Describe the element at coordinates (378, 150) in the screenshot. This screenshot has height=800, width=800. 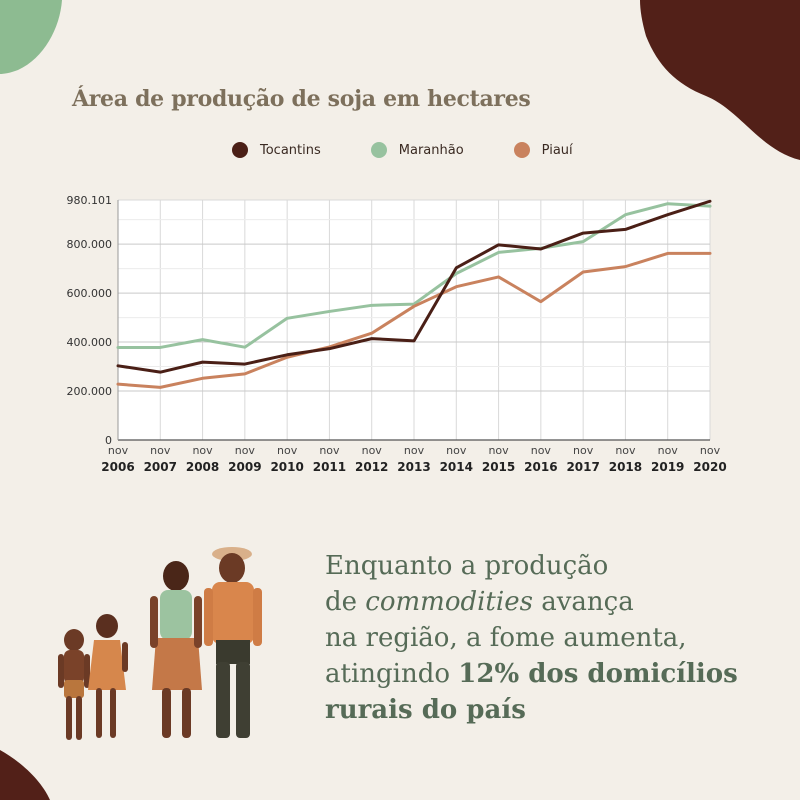
I see `legend-dot-maranhao` at that location.